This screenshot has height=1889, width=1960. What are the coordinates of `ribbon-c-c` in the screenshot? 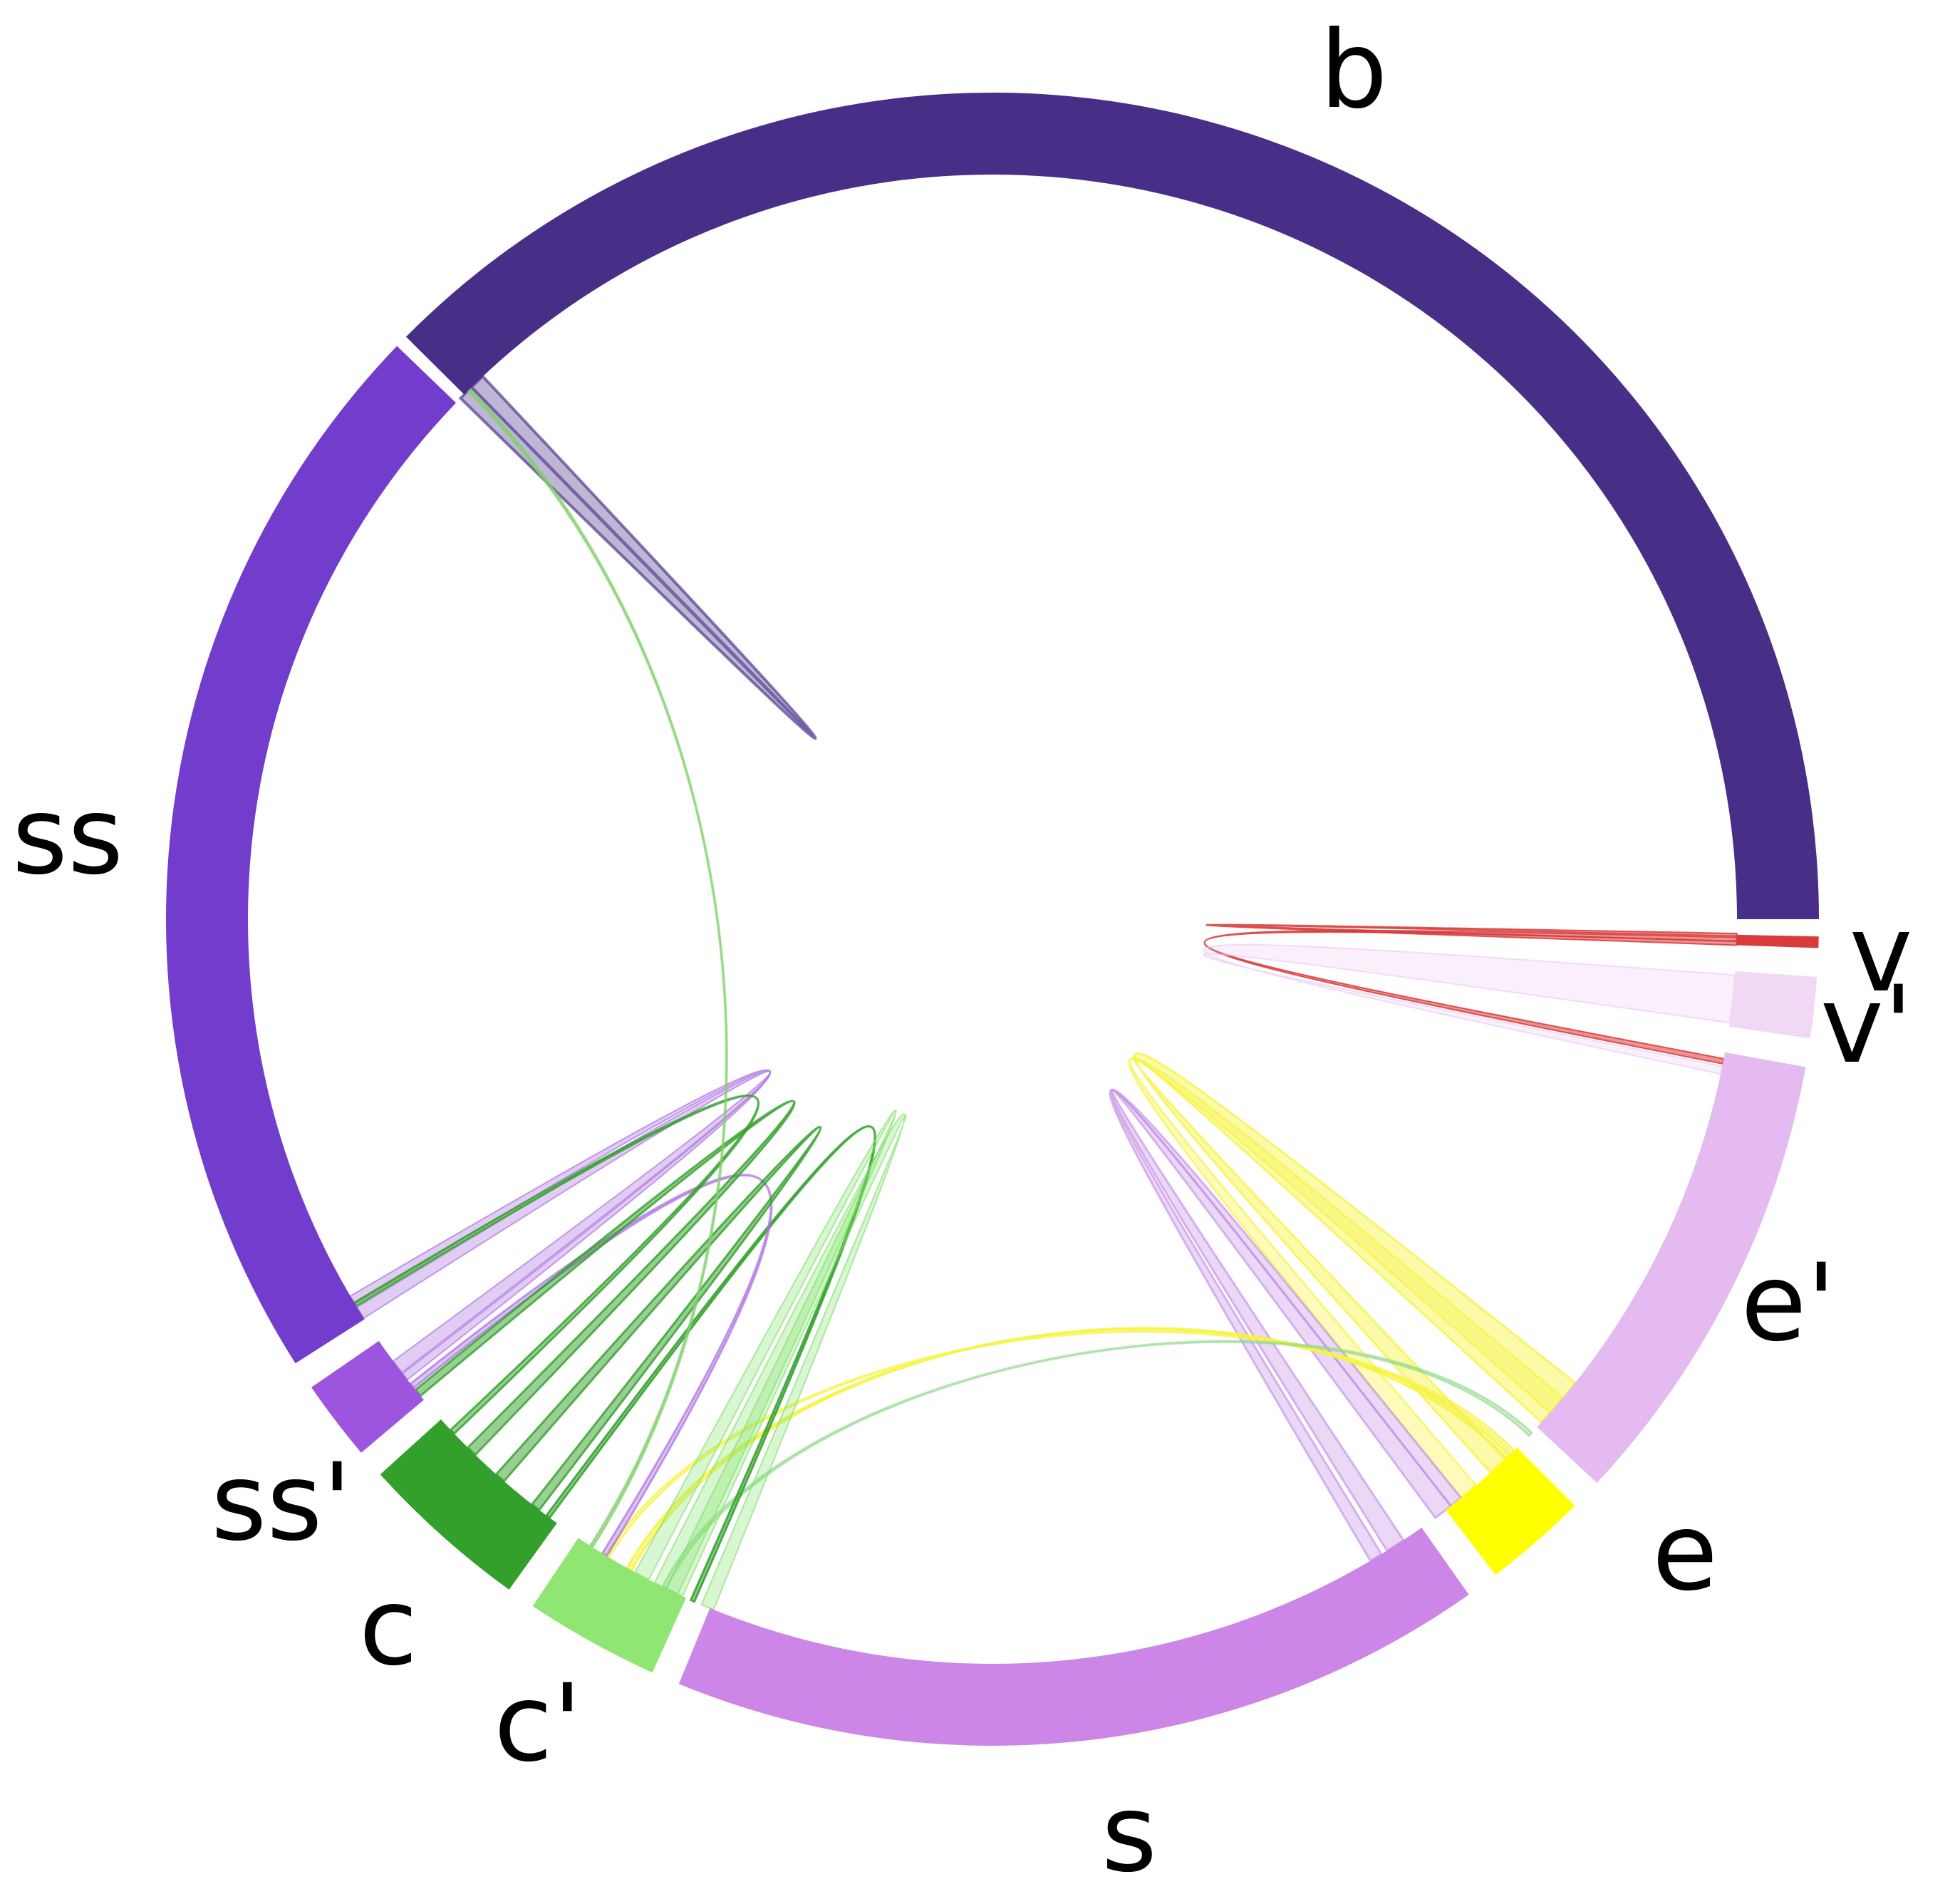 It's located at (658, 1318).